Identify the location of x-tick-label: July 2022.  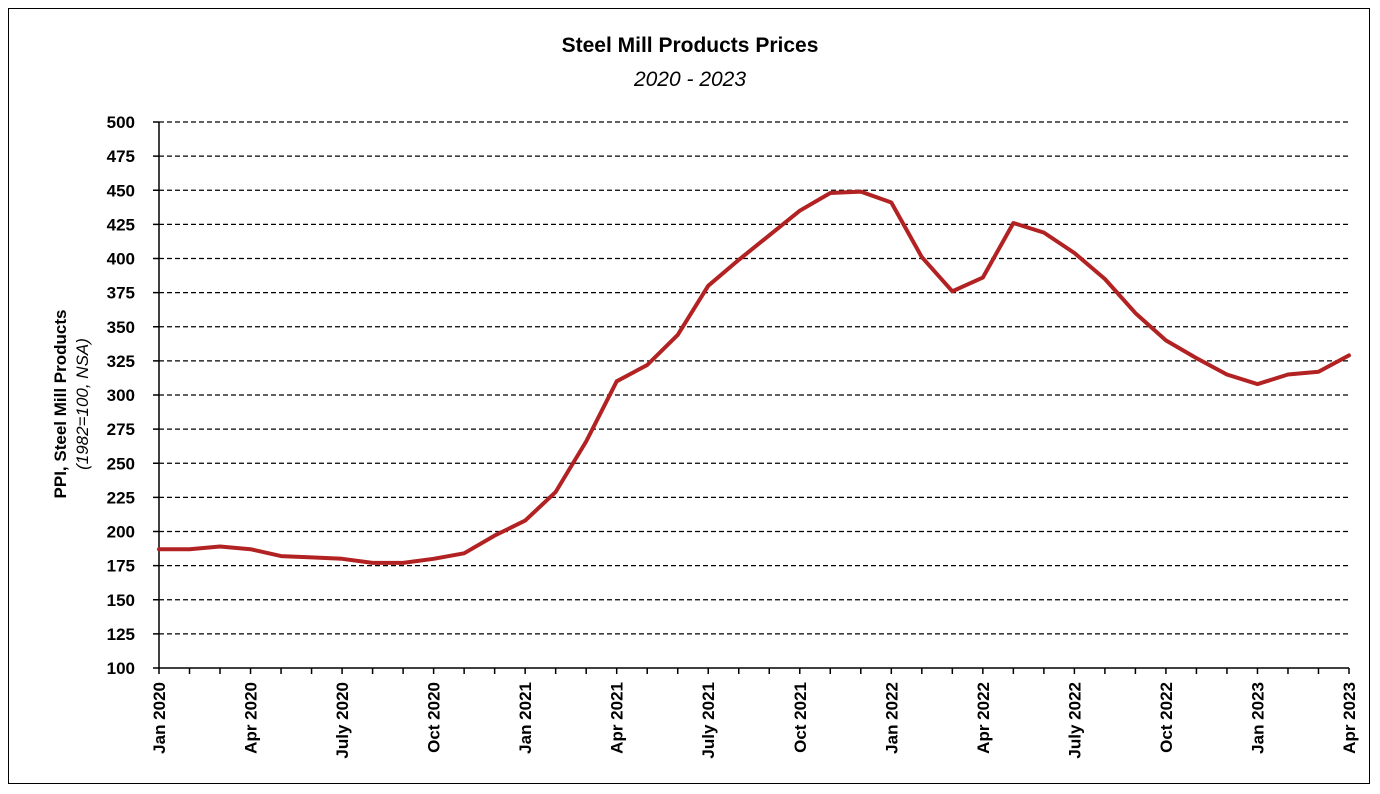
(1074, 720).